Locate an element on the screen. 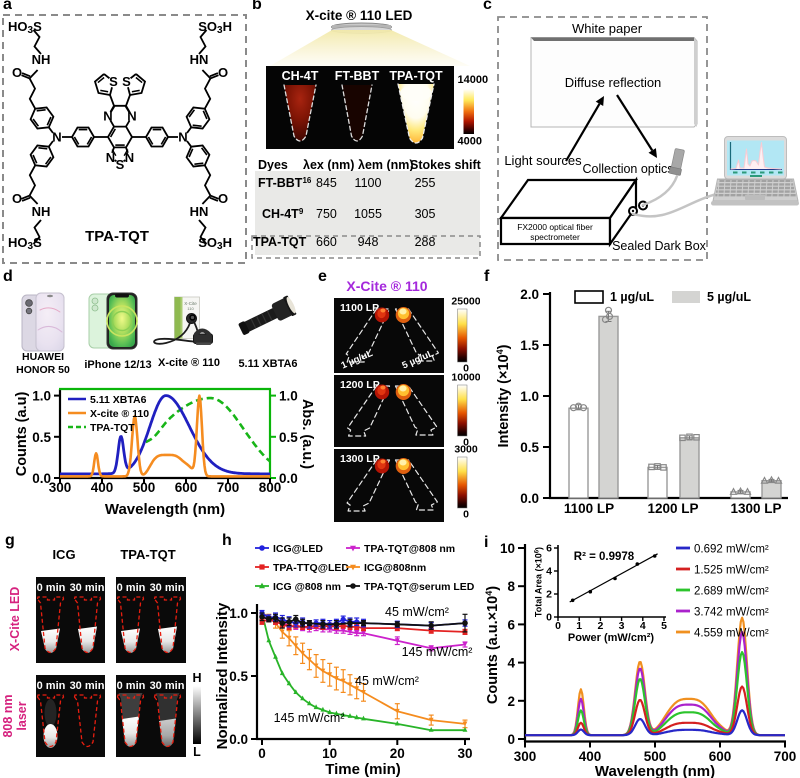  svg-text: 2.689 mW/cm² is located at coordinates (731, 592).